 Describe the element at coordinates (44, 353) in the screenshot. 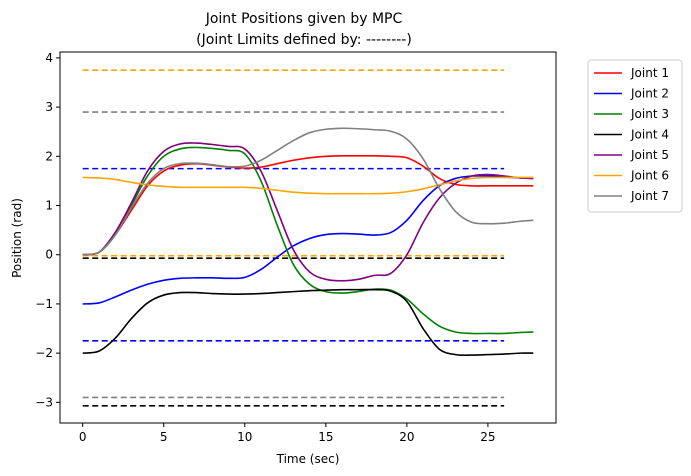

I see `y-tick-label: −2` at that location.